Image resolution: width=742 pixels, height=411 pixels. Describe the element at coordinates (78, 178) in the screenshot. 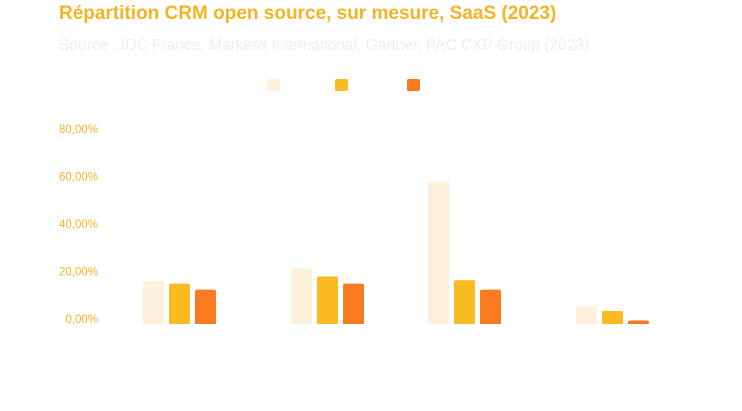

I see `y-tick-label: 60,00%` at that location.